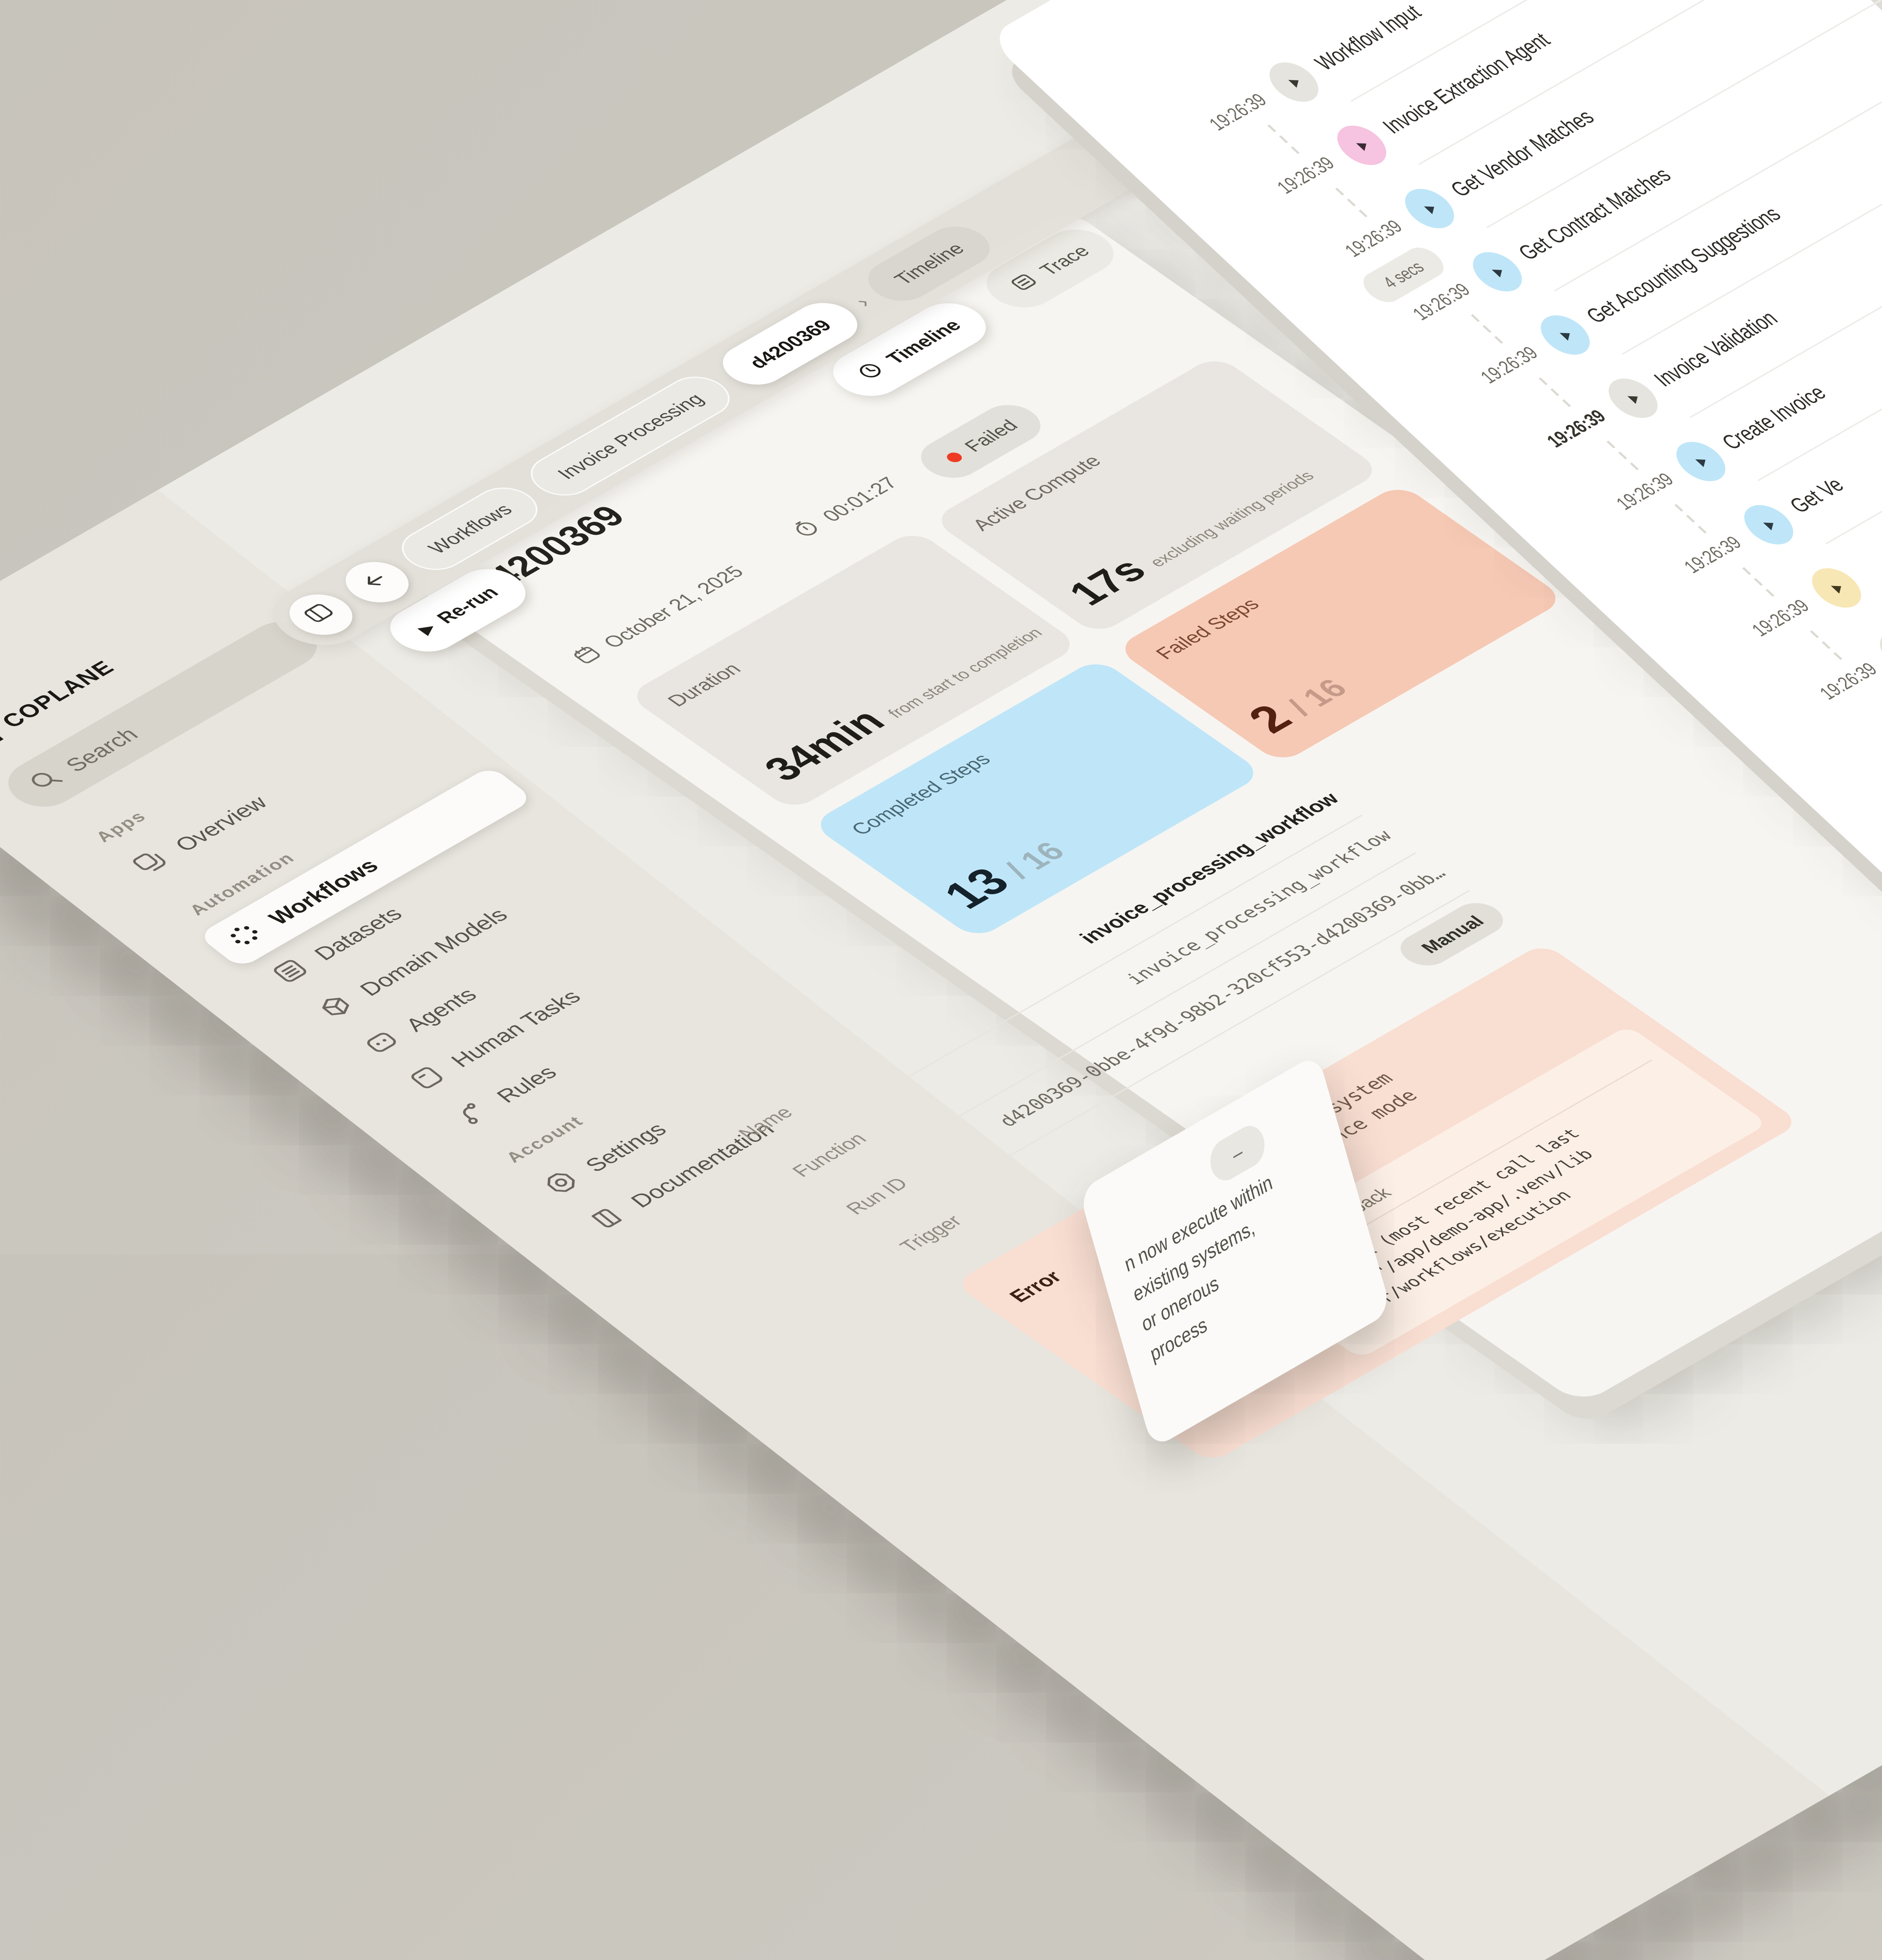 The width and height of the screenshot is (1882, 1960). Describe the element at coordinates (728, 1150) in the screenshot. I see `sidebar-item-documentation: Documentation` at that location.